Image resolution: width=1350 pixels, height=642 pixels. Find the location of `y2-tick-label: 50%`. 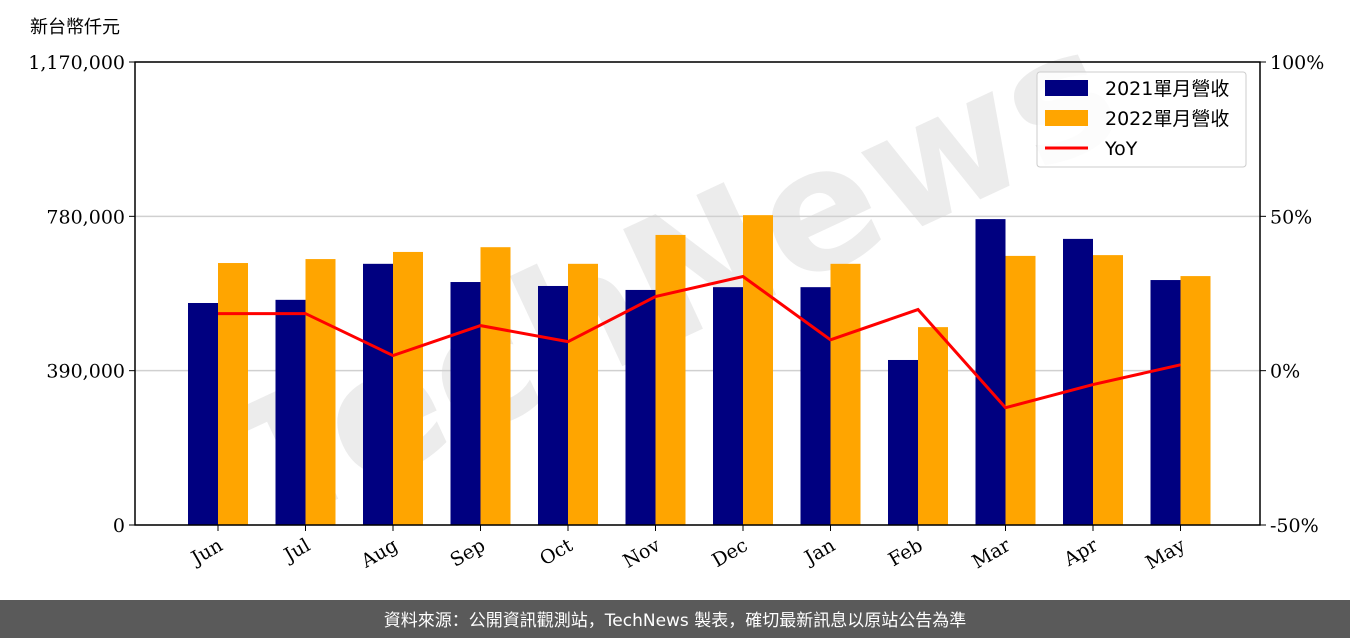

y2-tick-label: 50% is located at coordinates (1291, 217).